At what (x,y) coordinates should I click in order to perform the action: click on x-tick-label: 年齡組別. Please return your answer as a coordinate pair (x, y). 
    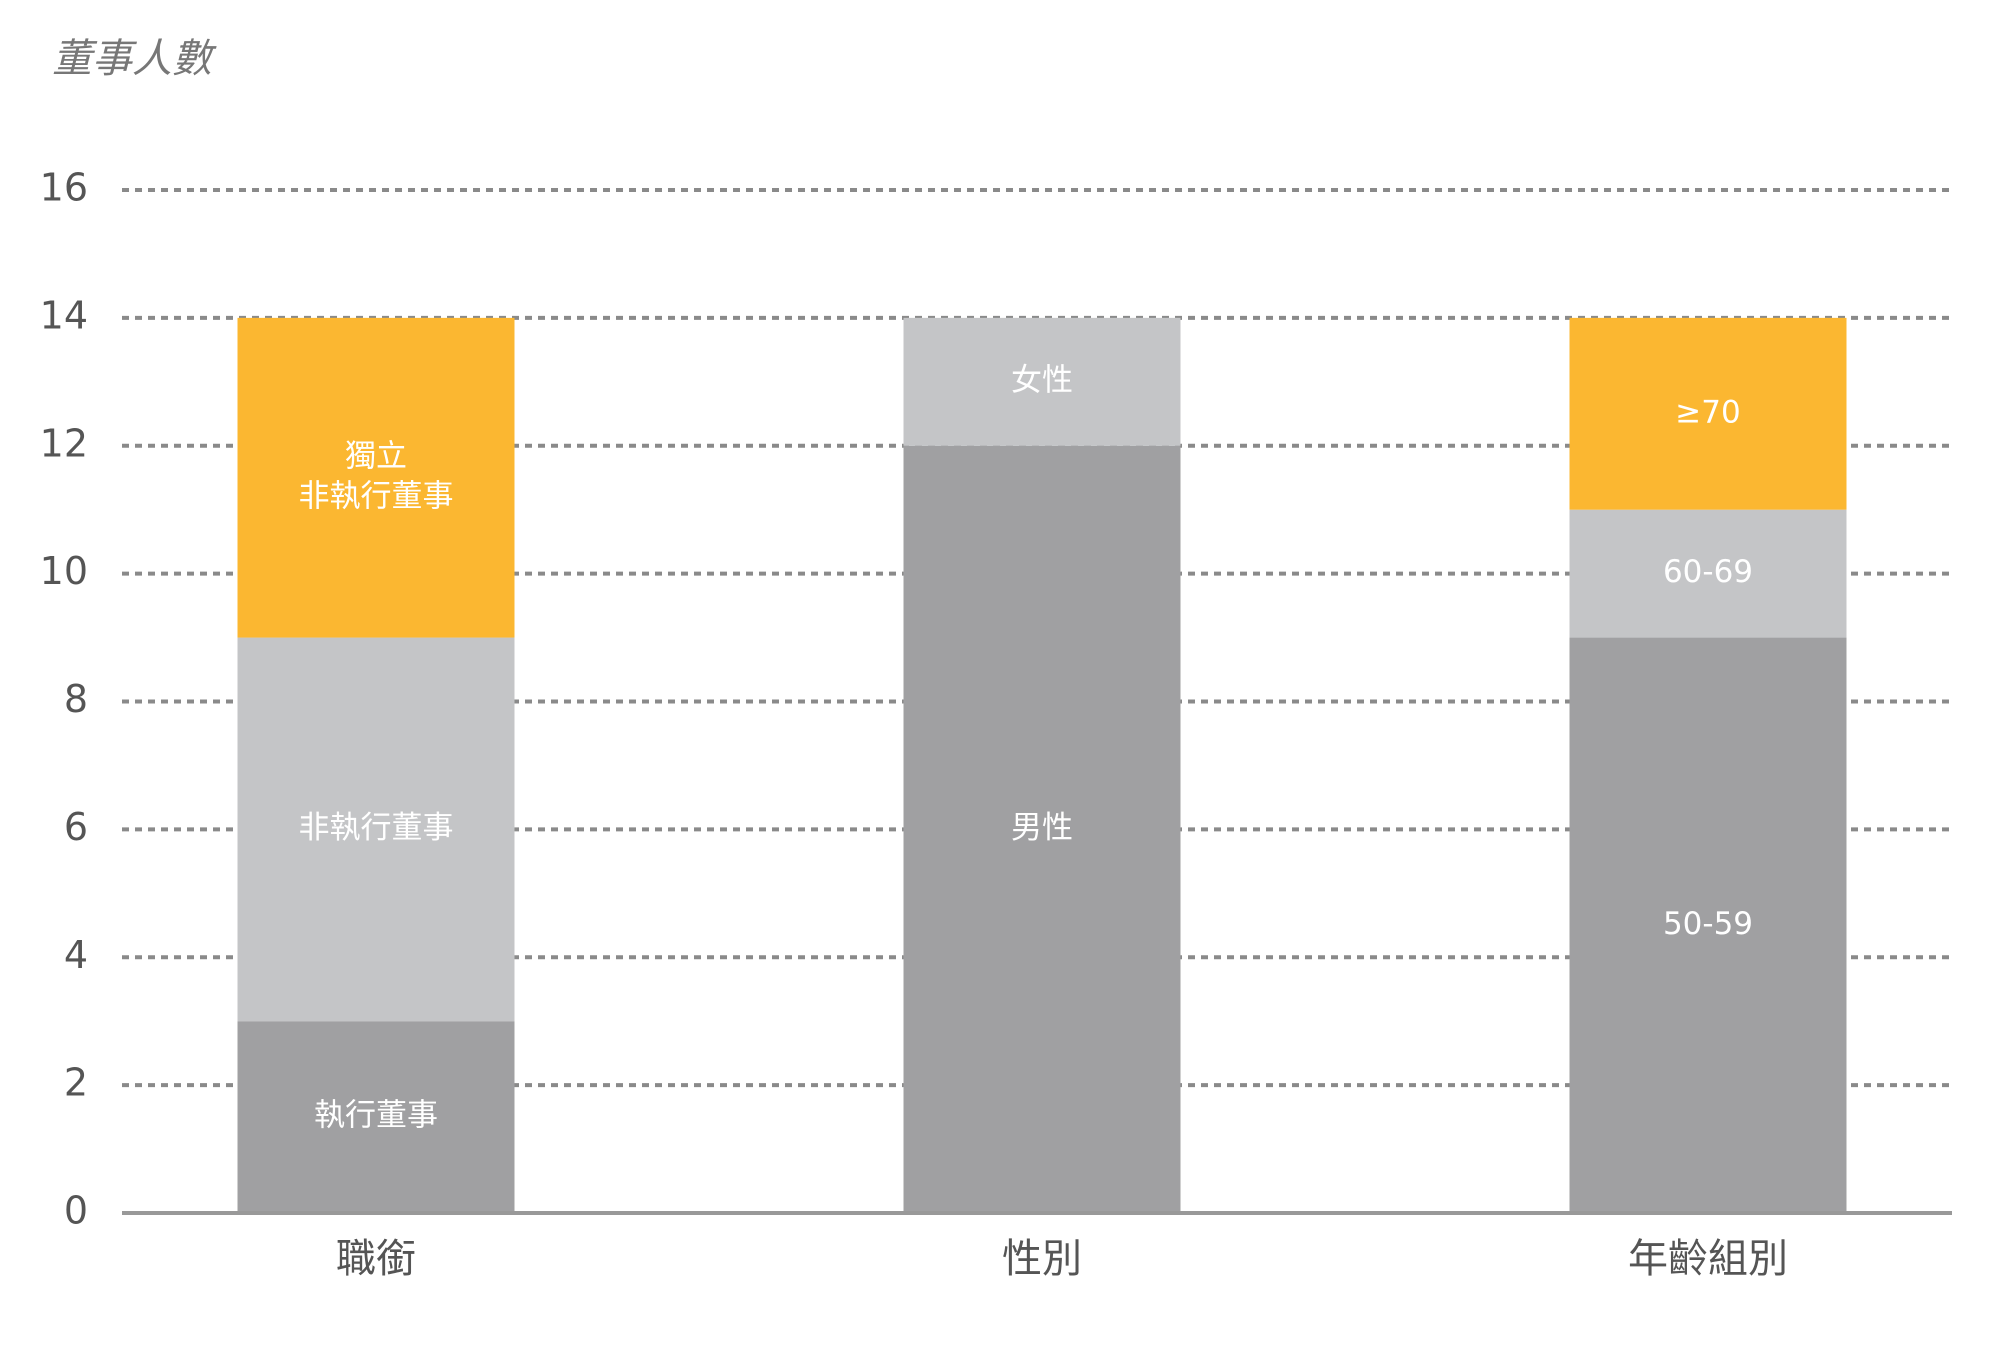
    Looking at the image, I should click on (1708, 1259).